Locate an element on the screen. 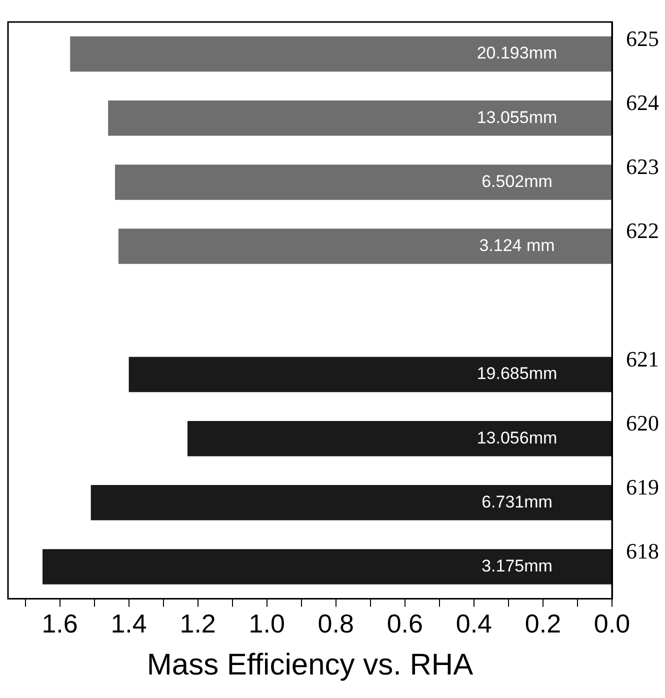 The height and width of the screenshot is (698, 665). y-tick-label: 13.056mm is located at coordinates (517, 438).